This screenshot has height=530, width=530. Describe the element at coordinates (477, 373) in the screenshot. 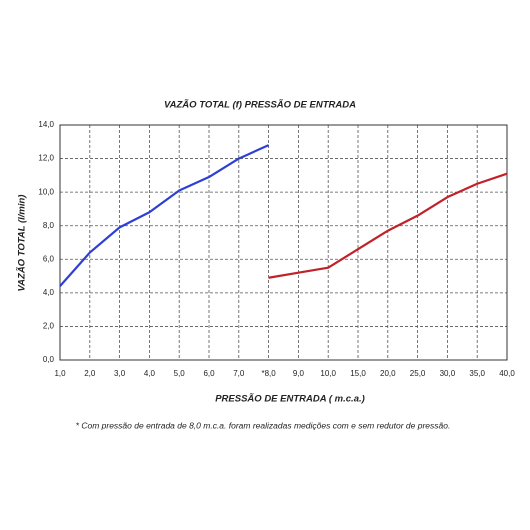

I see `x-tick-label: 35,0` at that location.